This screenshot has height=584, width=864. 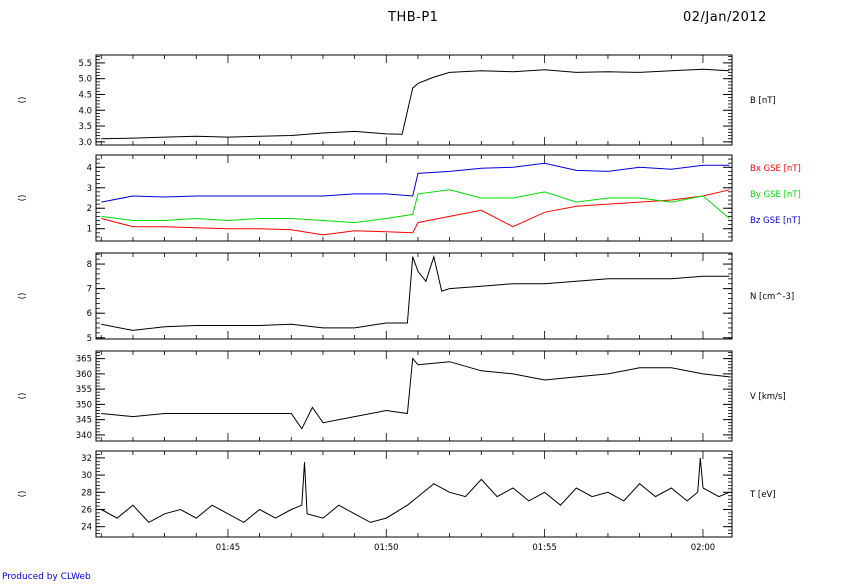 What do you see at coordinates (775, 221) in the screenshot?
I see `series-label: Bz GSE [nT]` at bounding box center [775, 221].